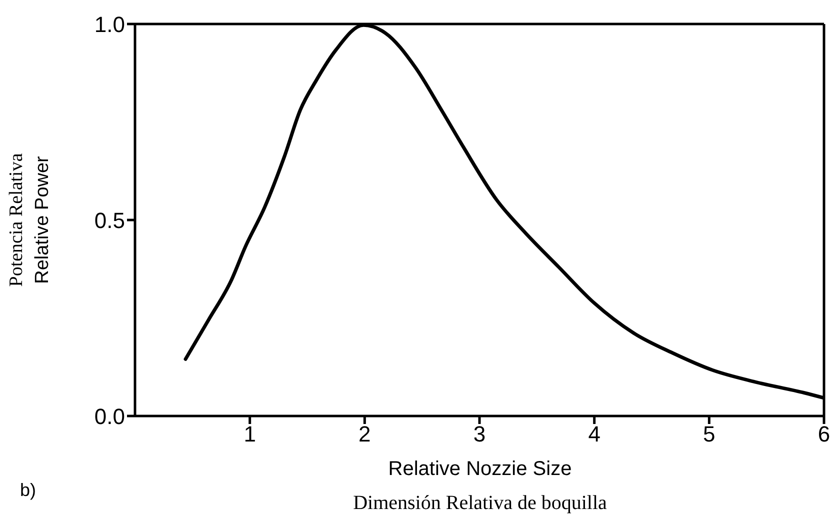 This screenshot has height=529, width=838. What do you see at coordinates (28, 490) in the screenshot?
I see `text: b)` at bounding box center [28, 490].